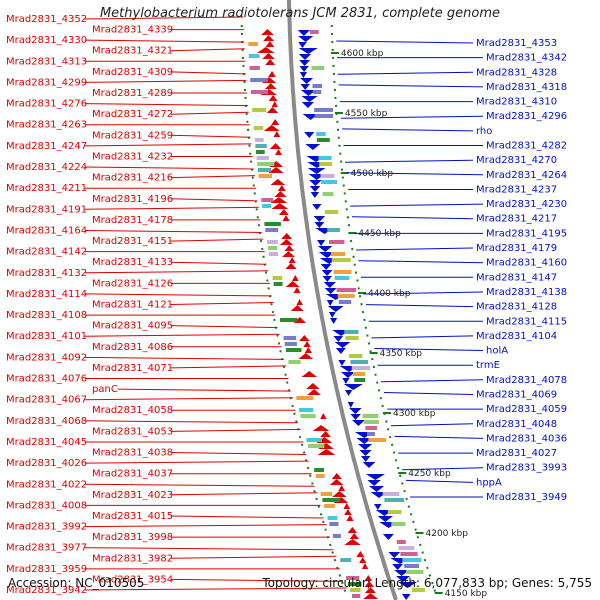 This screenshot has height=600, width=600. Describe the element at coordinates (488, 365) in the screenshot. I see `right-gene-label: trmE` at that location.